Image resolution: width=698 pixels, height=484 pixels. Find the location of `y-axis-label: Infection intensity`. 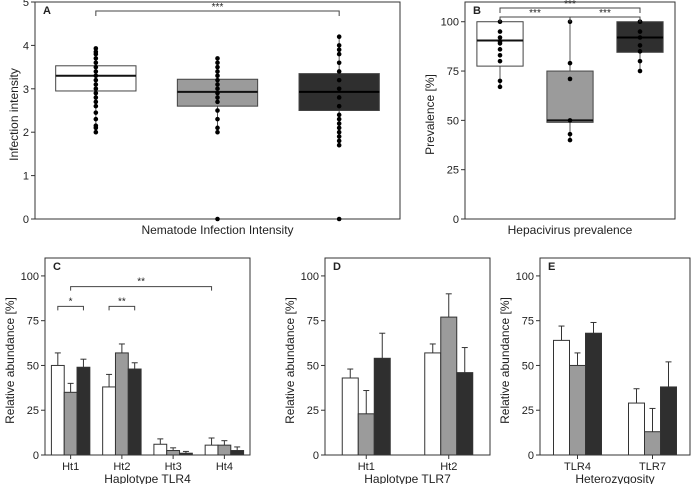

y-axis-label: Infection intensity is located at coordinates (14, 114).